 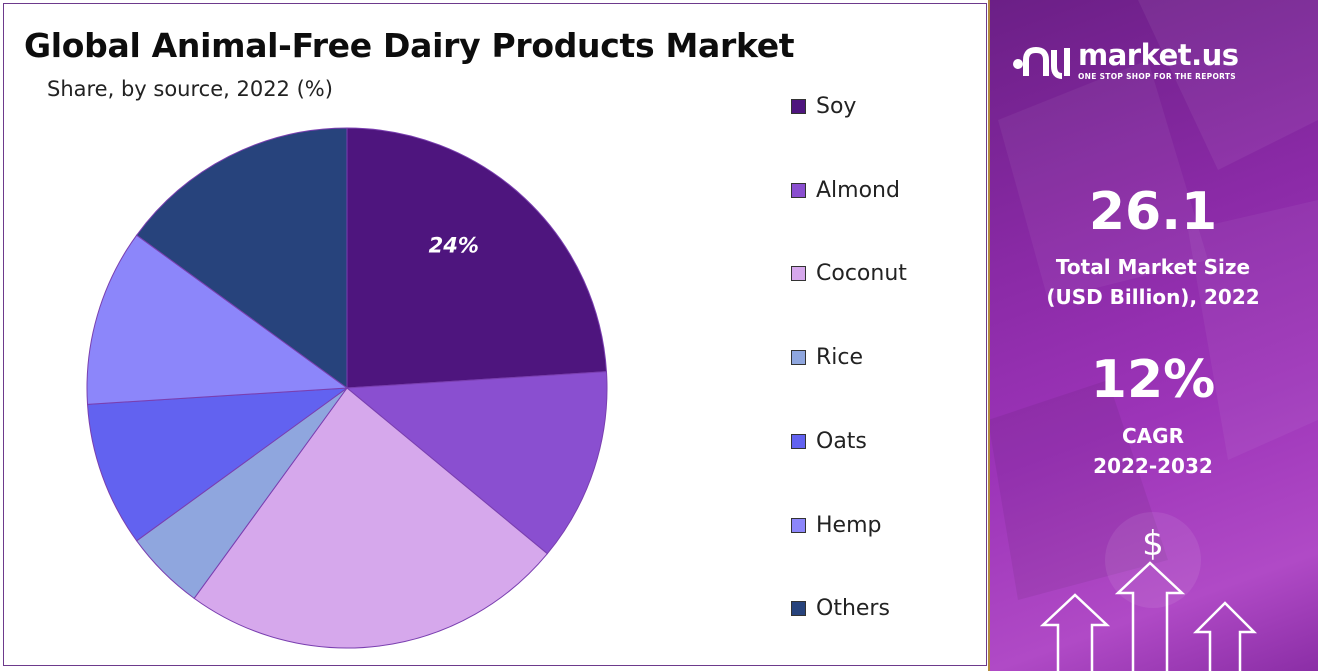 I want to click on pie-slice-soy, so click(x=477, y=258).